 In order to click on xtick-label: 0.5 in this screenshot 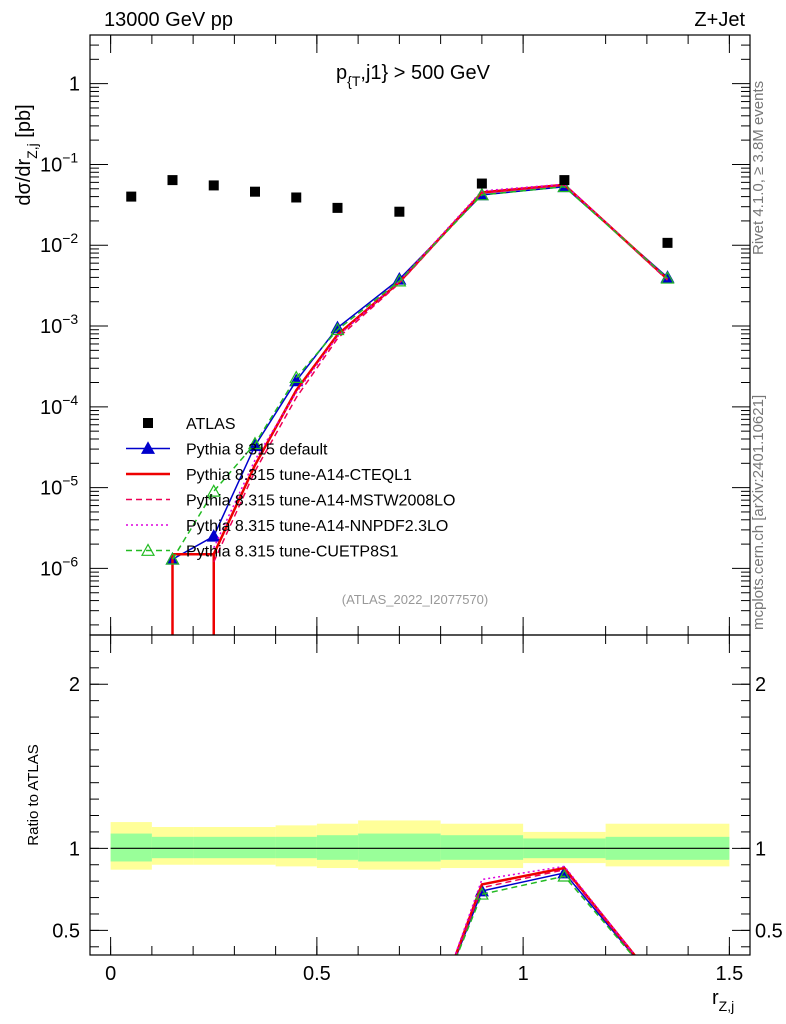, I will do `click(317, 974)`.